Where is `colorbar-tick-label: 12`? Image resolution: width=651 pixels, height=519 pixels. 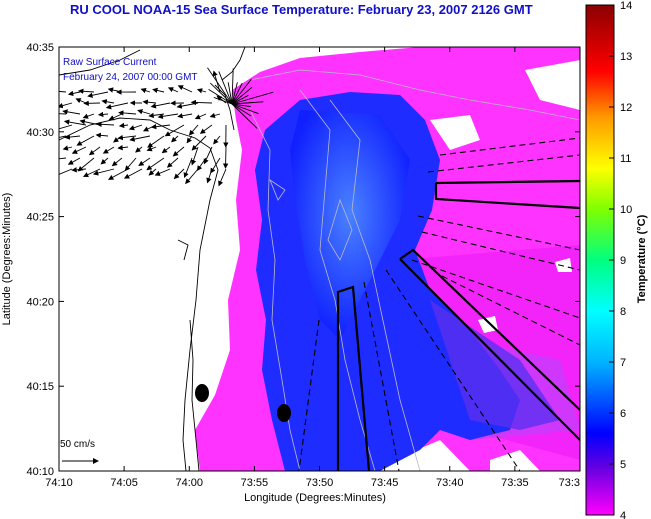 colorbar-tick-label: 12 is located at coordinates (626, 108).